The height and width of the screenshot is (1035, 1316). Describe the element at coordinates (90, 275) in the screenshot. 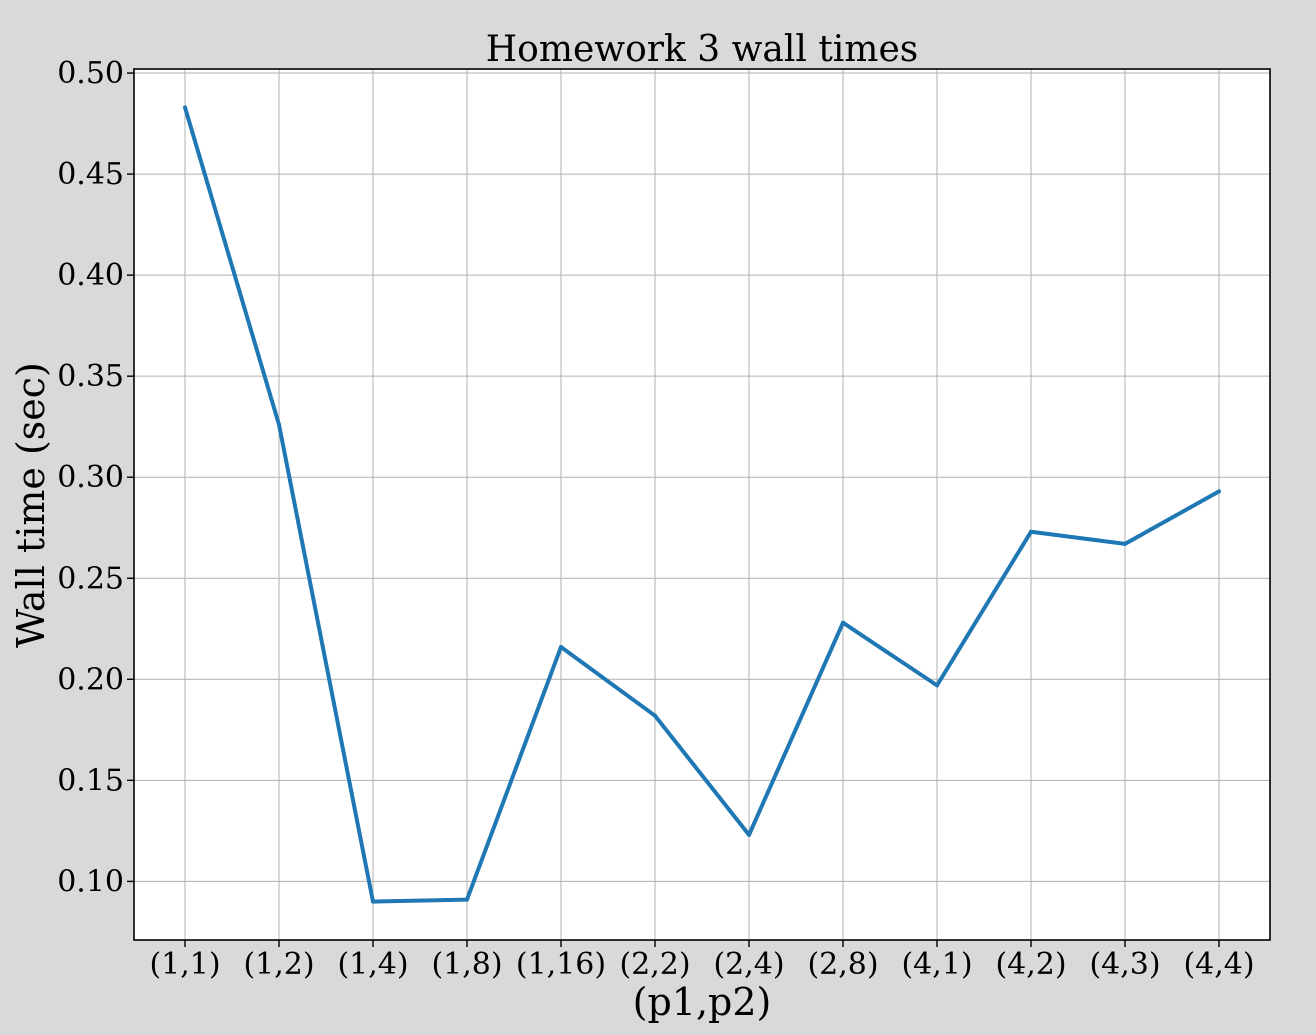

I see `y-tick-label: 0.40` at that location.